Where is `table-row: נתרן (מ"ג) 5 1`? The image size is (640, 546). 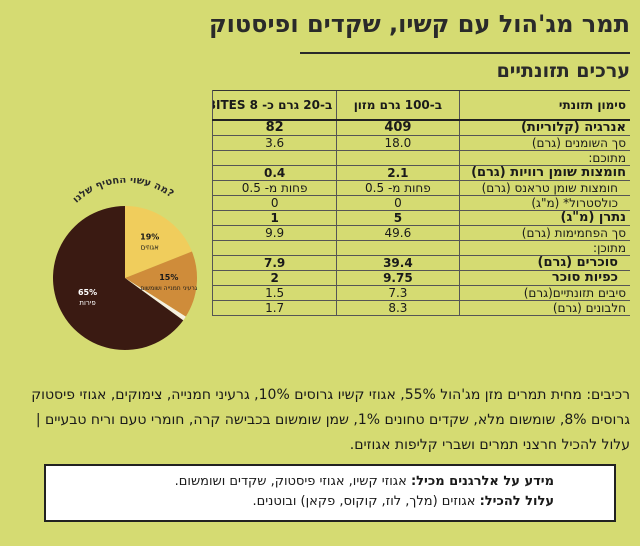
table-row: נתרן (מ"ג) 5 1 is located at coordinates (420, 218).